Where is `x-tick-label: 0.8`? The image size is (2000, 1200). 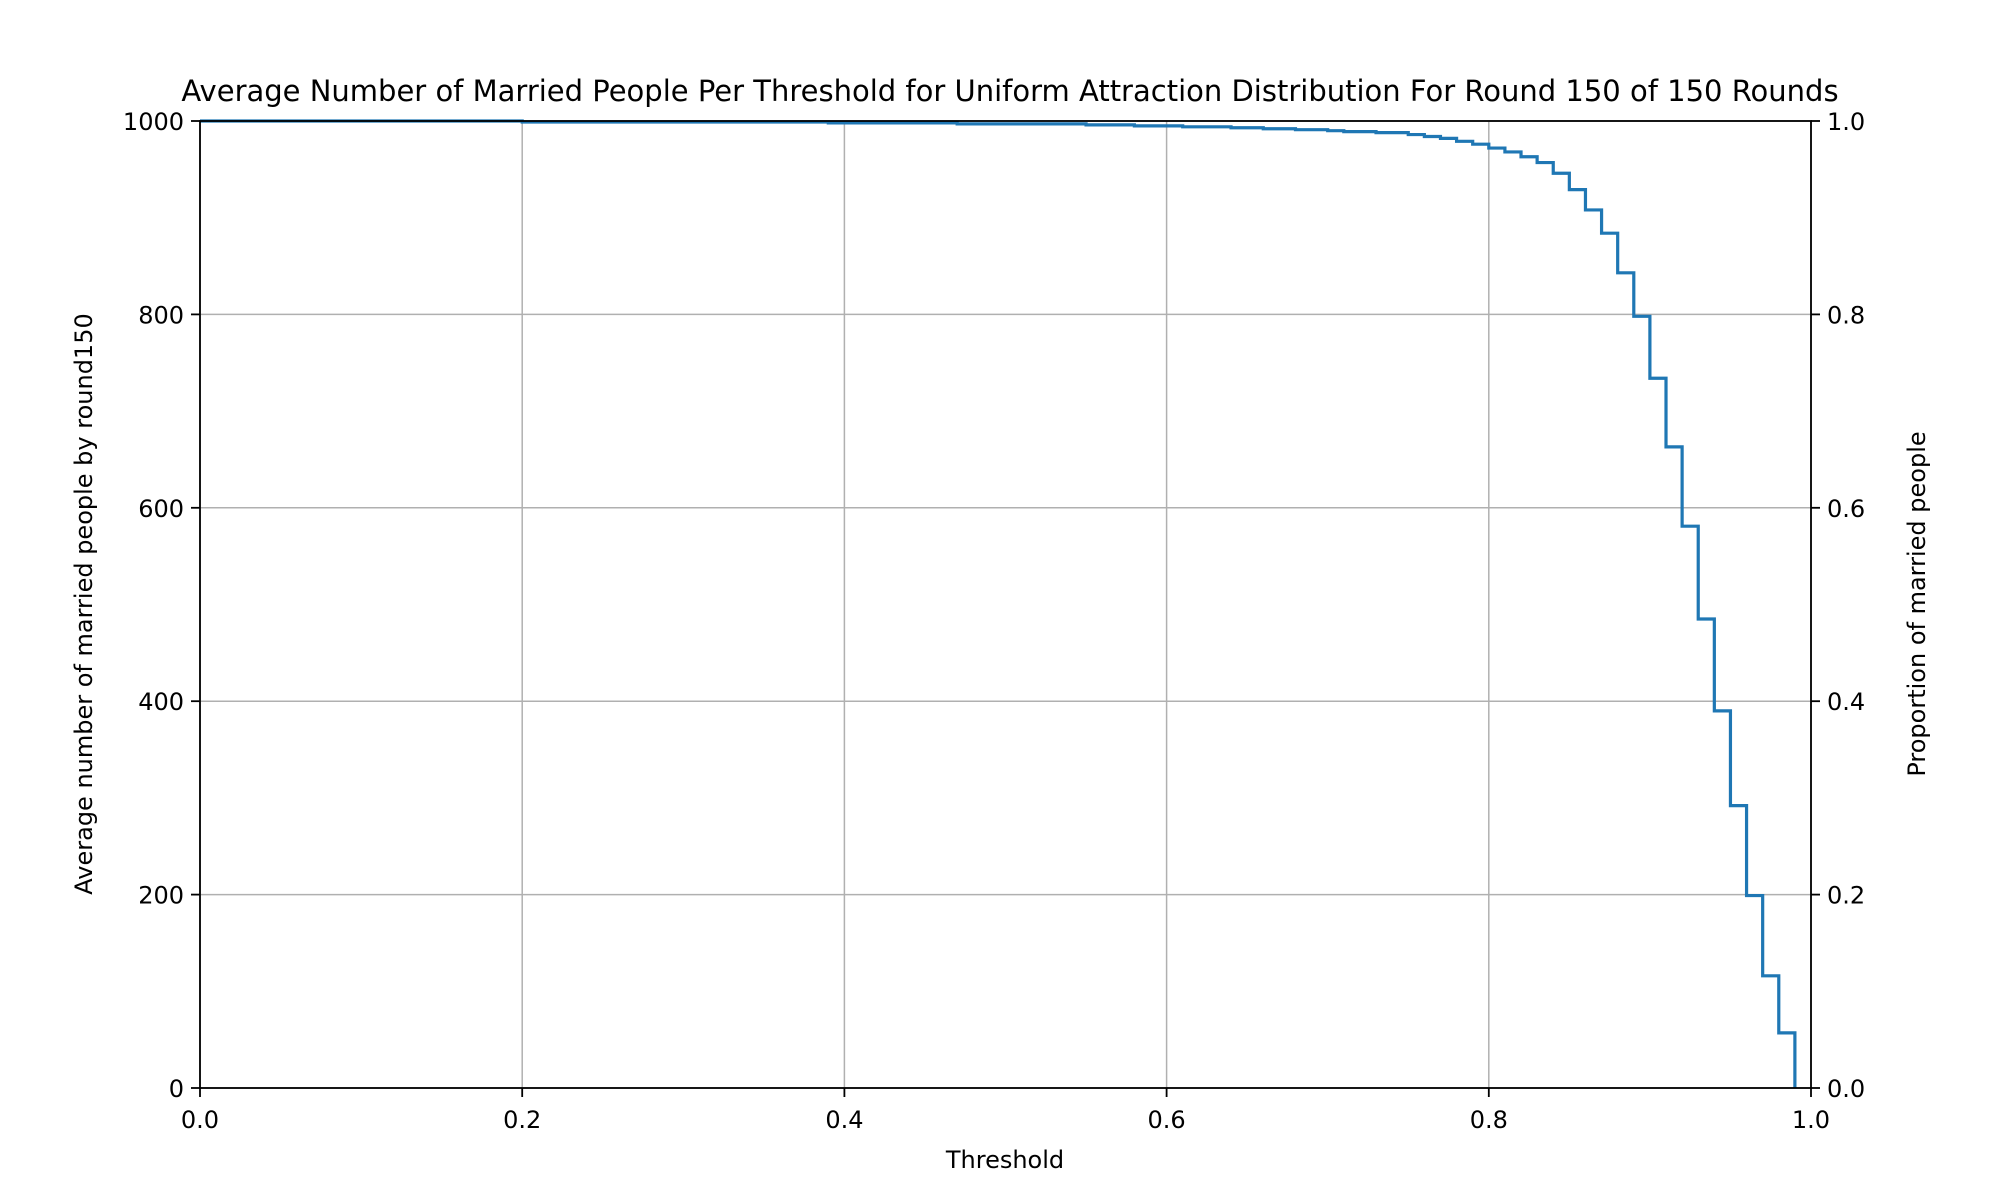 x-tick-label: 0.8 is located at coordinates (1489, 1120).